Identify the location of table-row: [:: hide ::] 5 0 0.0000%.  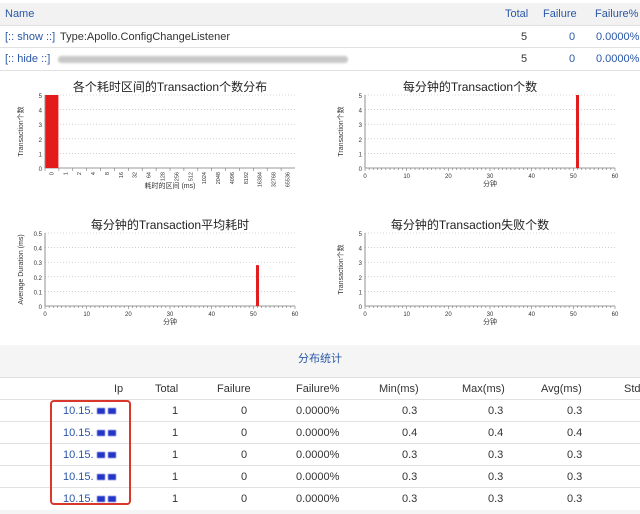
(320, 59).